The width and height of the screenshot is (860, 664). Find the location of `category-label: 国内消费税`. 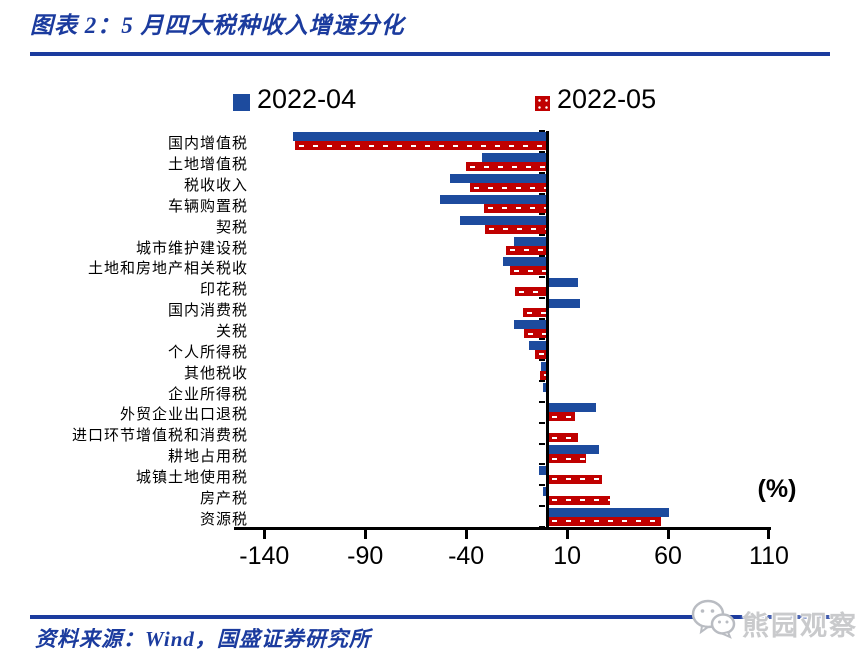

category-label: 国内消费税 is located at coordinates (207, 311).